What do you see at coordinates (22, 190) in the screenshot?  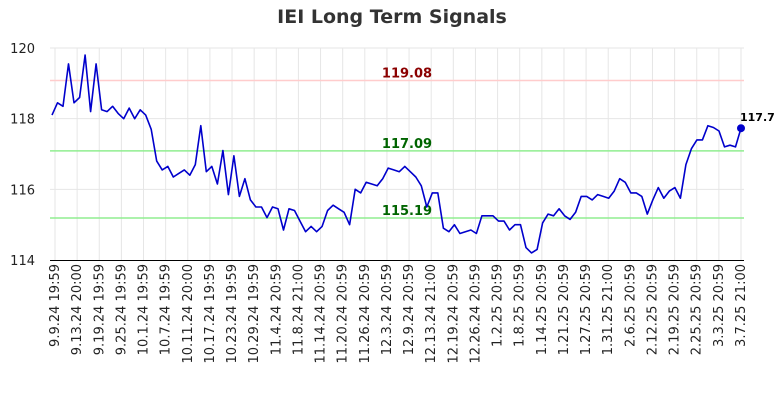 I see `y-tick-label: 116` at bounding box center [22, 190].